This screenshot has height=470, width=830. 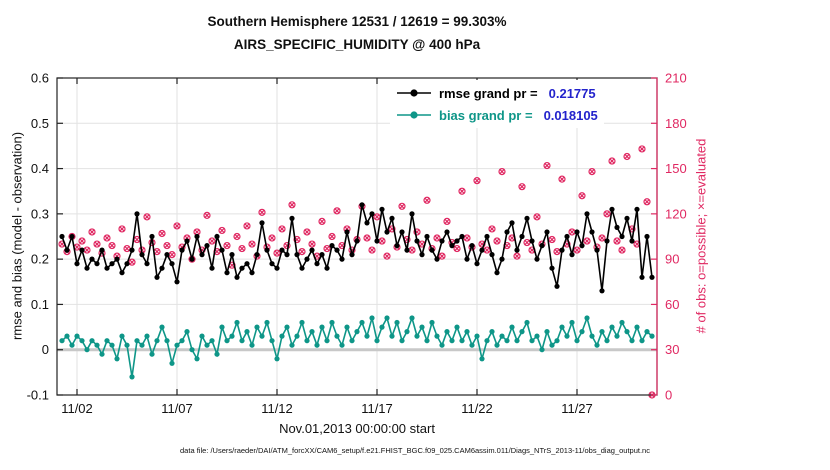 What do you see at coordinates (676, 168) in the screenshot?
I see `right-tick-label: 150` at bounding box center [676, 168].